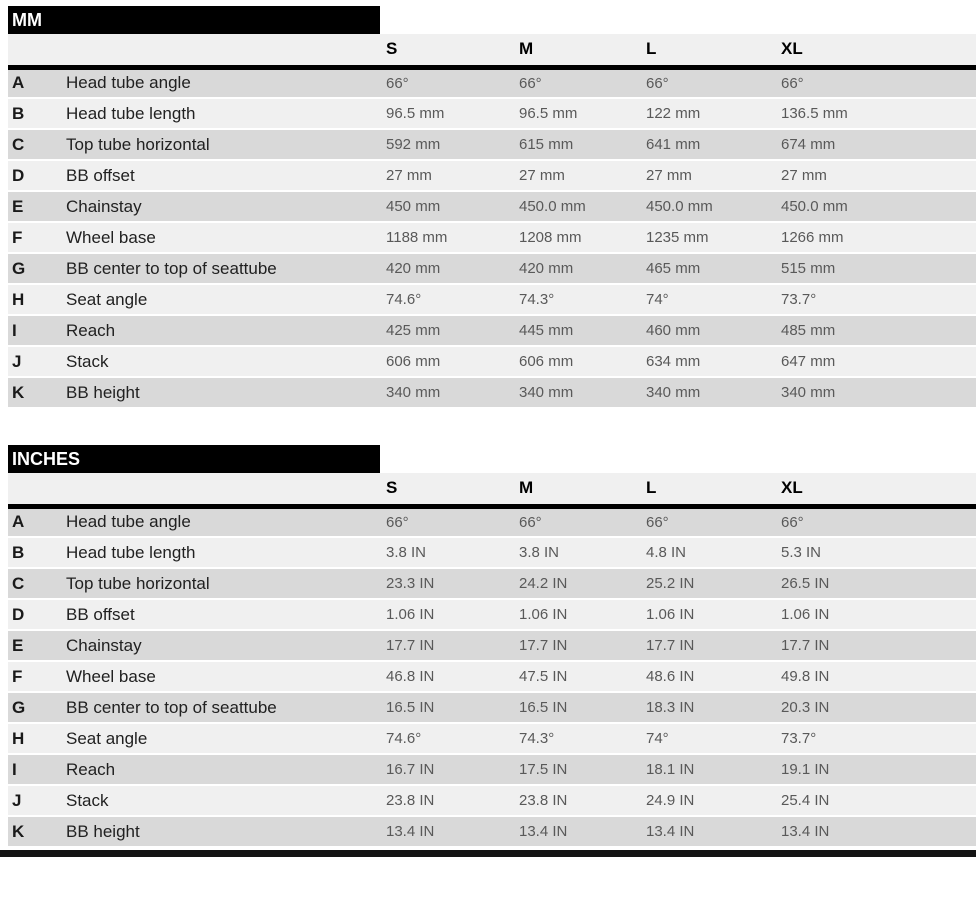  Describe the element at coordinates (492, 330) in the screenshot. I see `spec-row: I Reach 425 mm 445 mm 460 mm 485 mm` at that location.